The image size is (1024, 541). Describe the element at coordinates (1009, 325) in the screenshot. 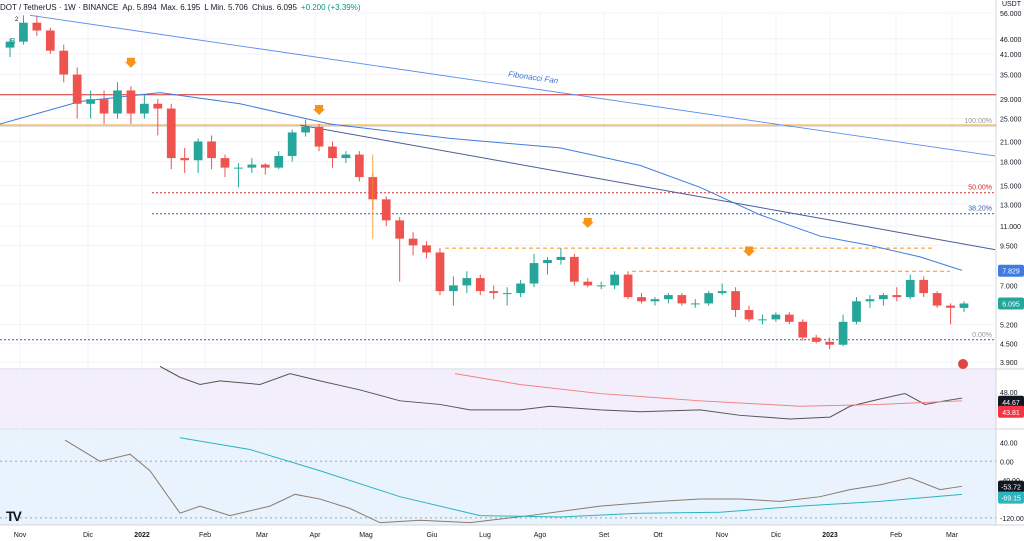

I see `y-tick-label: 5.200` at that location.